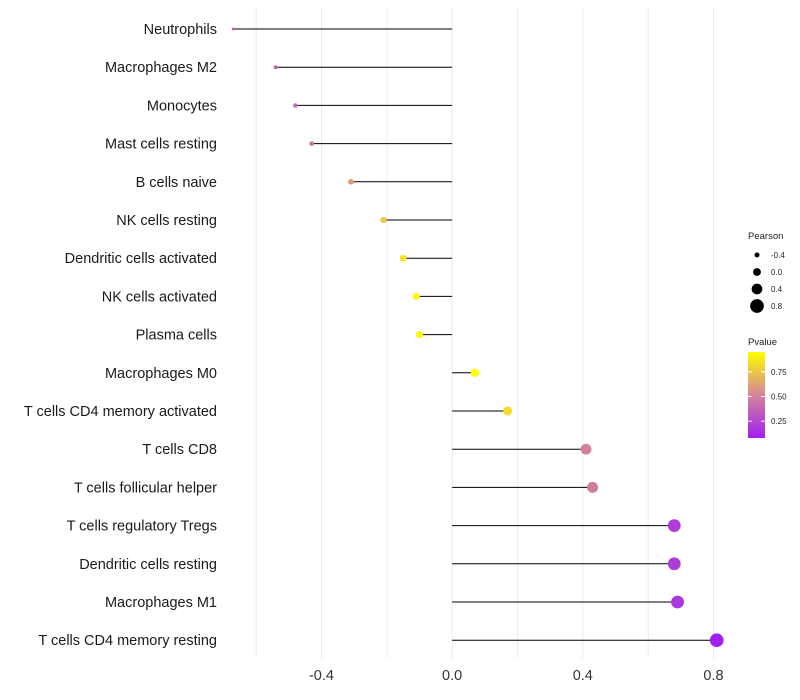 The width and height of the screenshot is (800, 700). What do you see at coordinates (777, 289) in the screenshot?
I see `size-legend-label-2: 0.4` at bounding box center [777, 289].